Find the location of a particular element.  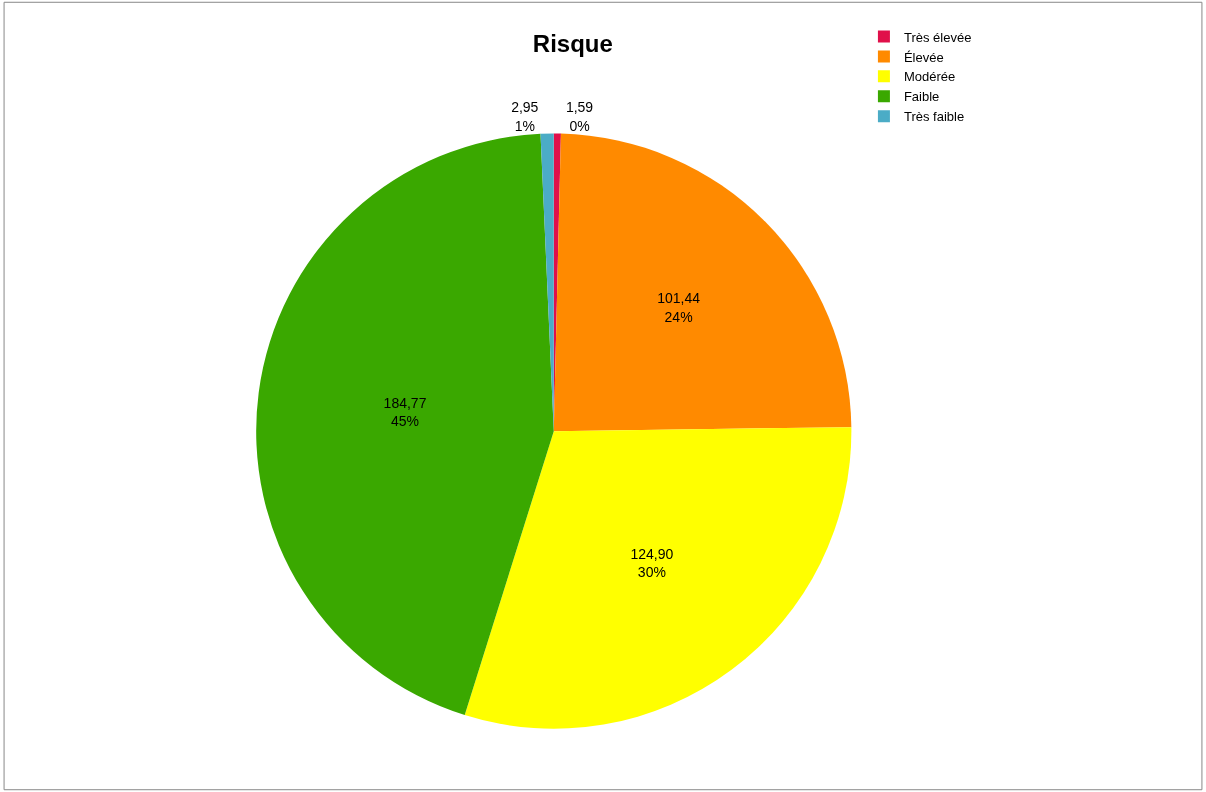

data-label: 2,95 1% is located at coordinates (525, 116).